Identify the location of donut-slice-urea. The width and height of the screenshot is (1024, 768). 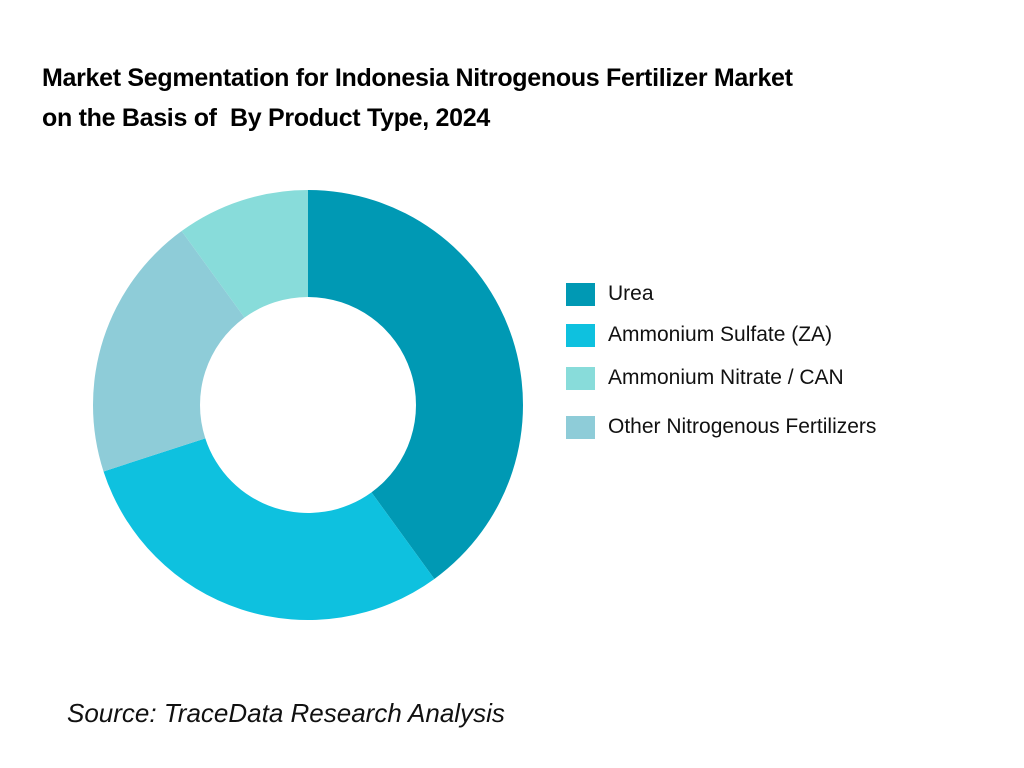
(416, 384).